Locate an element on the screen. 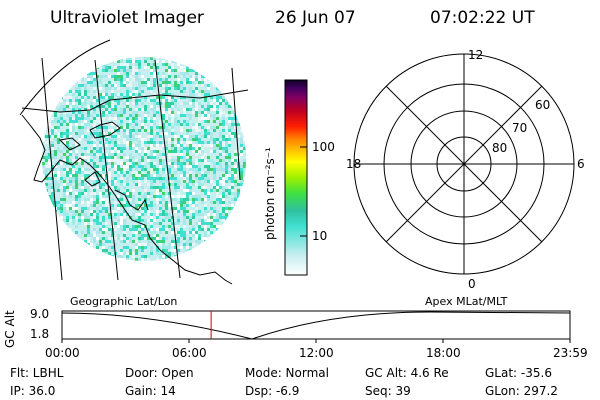  timeline-ytick-max: 9.0 is located at coordinates (40, 314).